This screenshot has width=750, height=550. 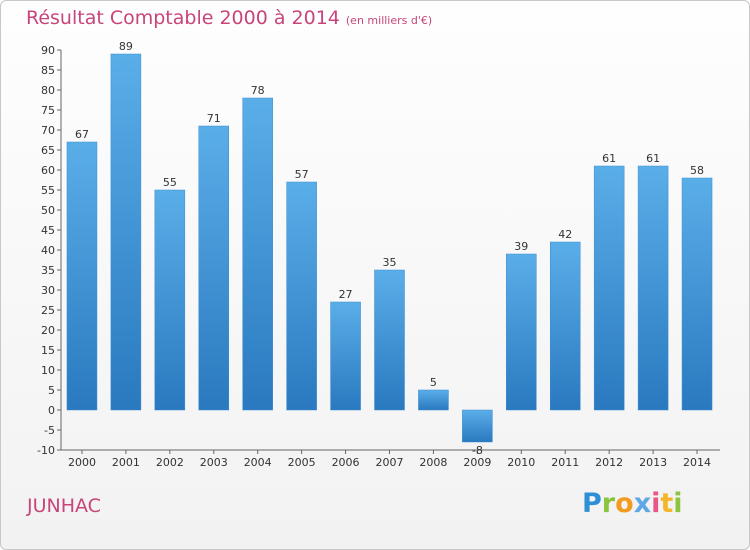 I want to click on bar-2008, so click(x=433, y=400).